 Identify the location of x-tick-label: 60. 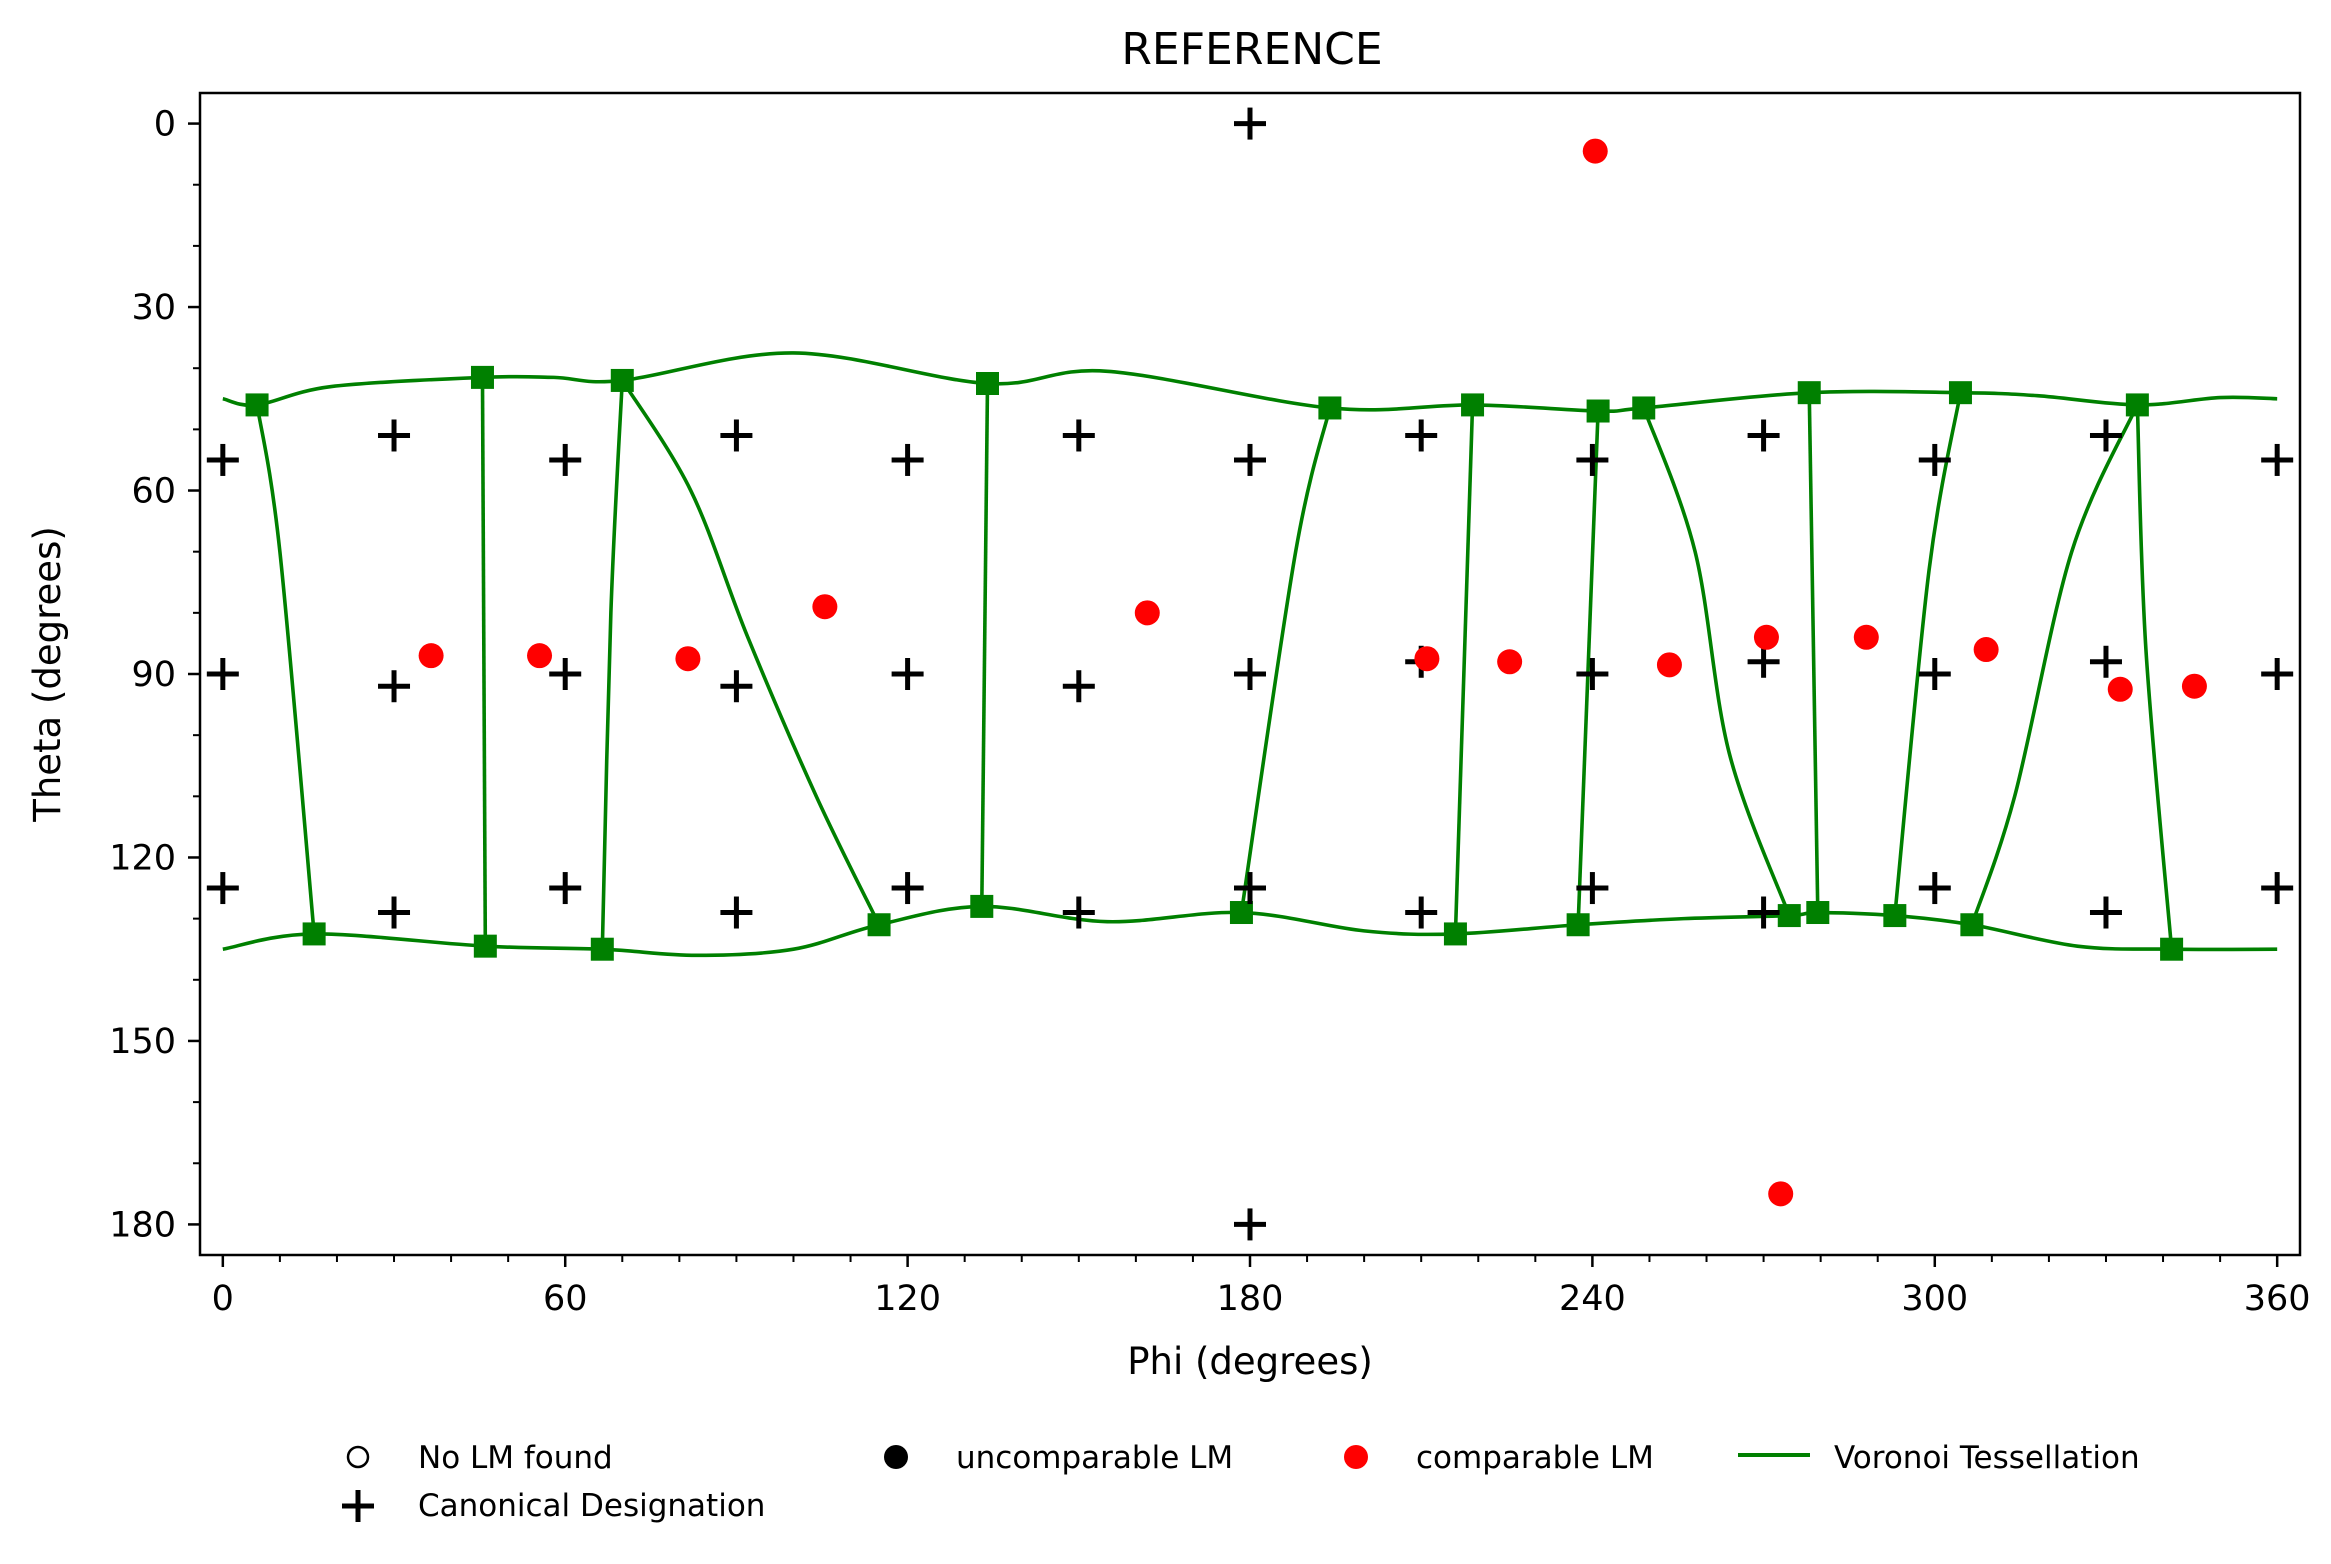
(565, 1299).